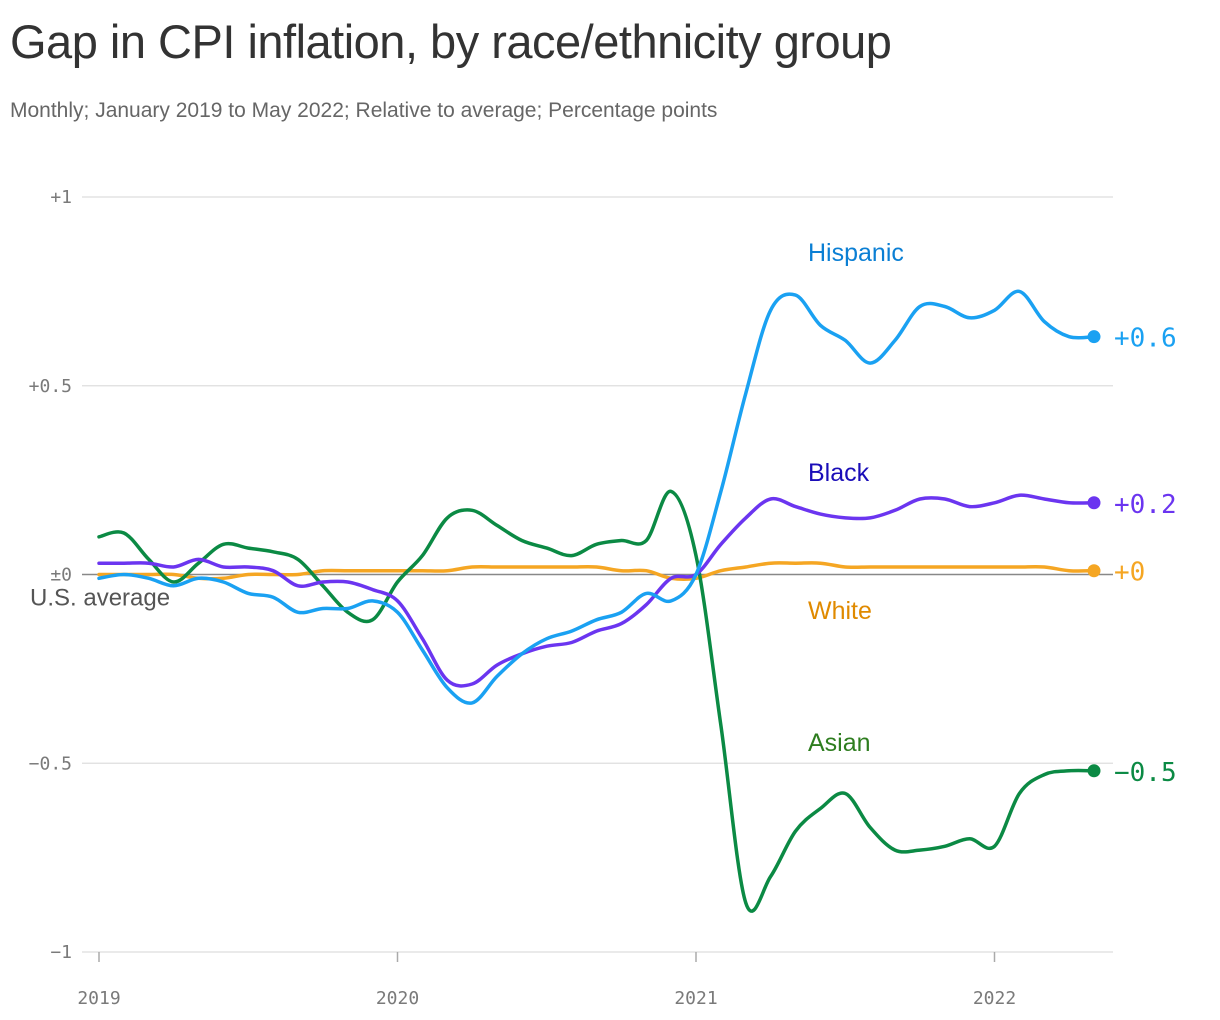 The width and height of the screenshot is (1220, 1020). Describe the element at coordinates (546, 980) in the screenshot. I see `x-axis-ticks: 2019 2020 2021 2022` at that location.